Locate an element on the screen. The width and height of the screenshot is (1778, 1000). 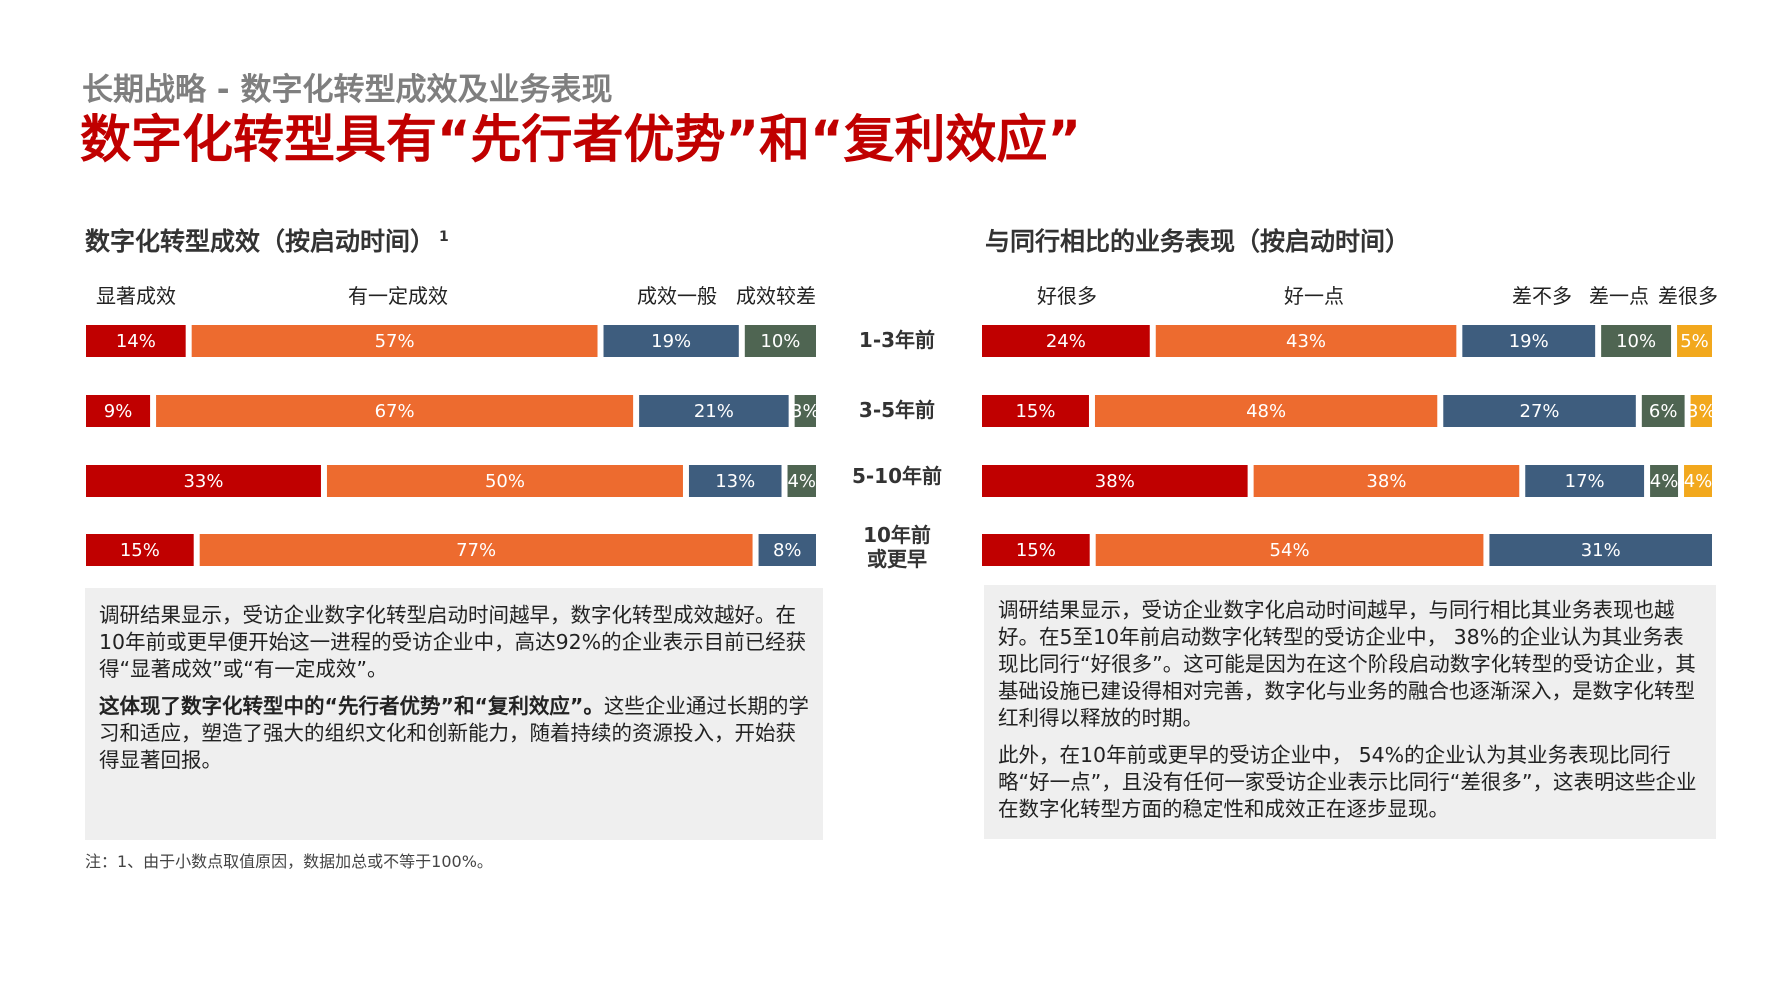
left-label-row1-series3: 19% is located at coordinates (671, 341).